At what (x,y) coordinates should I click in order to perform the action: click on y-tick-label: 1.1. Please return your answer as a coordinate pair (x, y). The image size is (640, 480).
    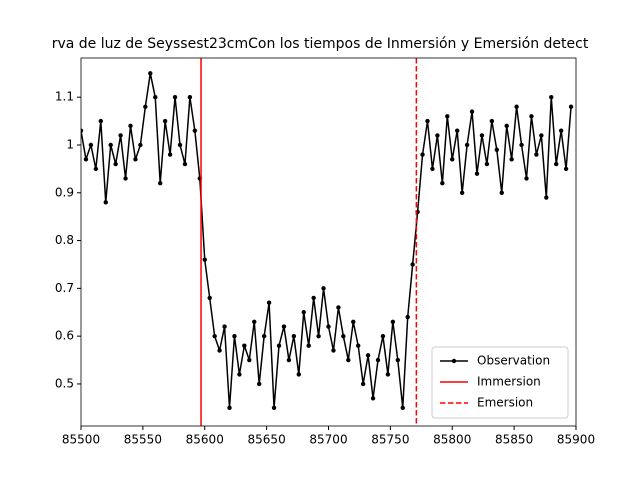
    Looking at the image, I should click on (64, 97).